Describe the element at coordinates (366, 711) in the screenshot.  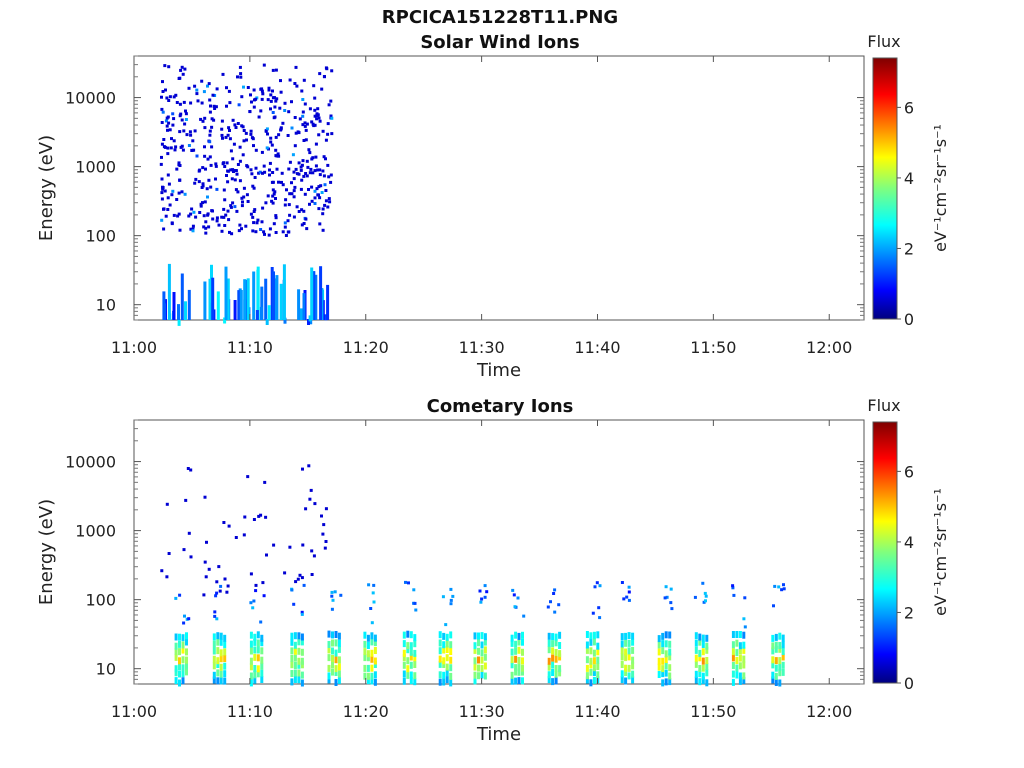
I see `x-tick-label: 11:20` at that location.